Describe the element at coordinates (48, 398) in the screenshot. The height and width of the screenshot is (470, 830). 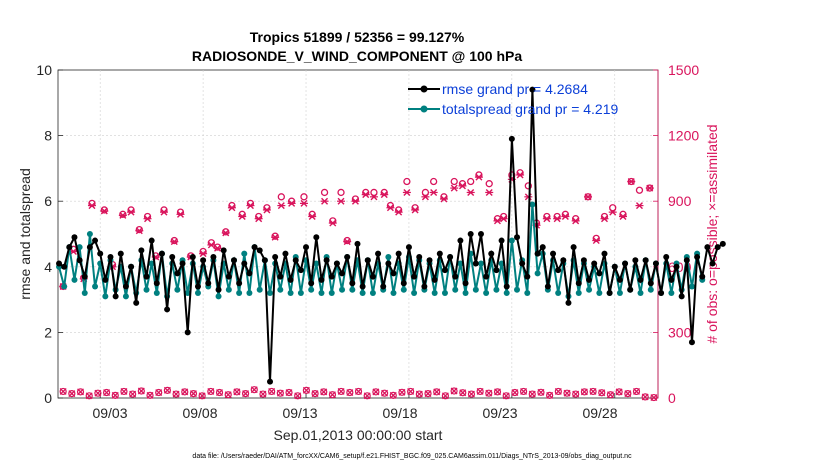
I see `y-tick-label: 0` at that location.